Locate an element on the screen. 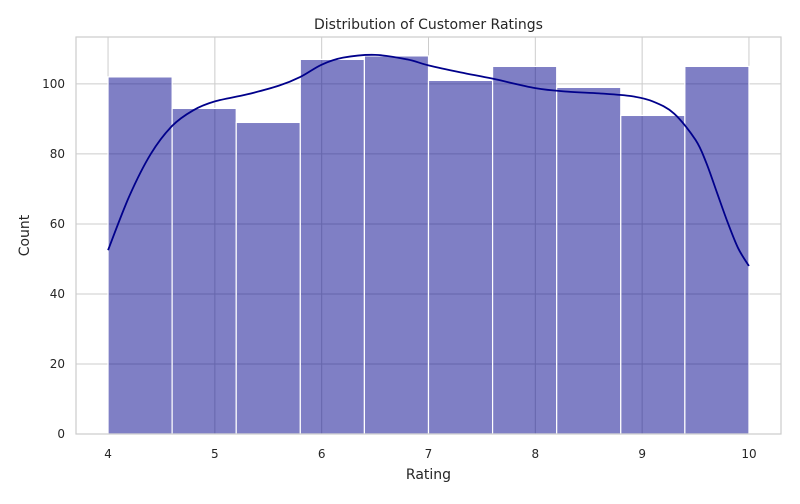  x-tick-label: 9 is located at coordinates (642, 454).